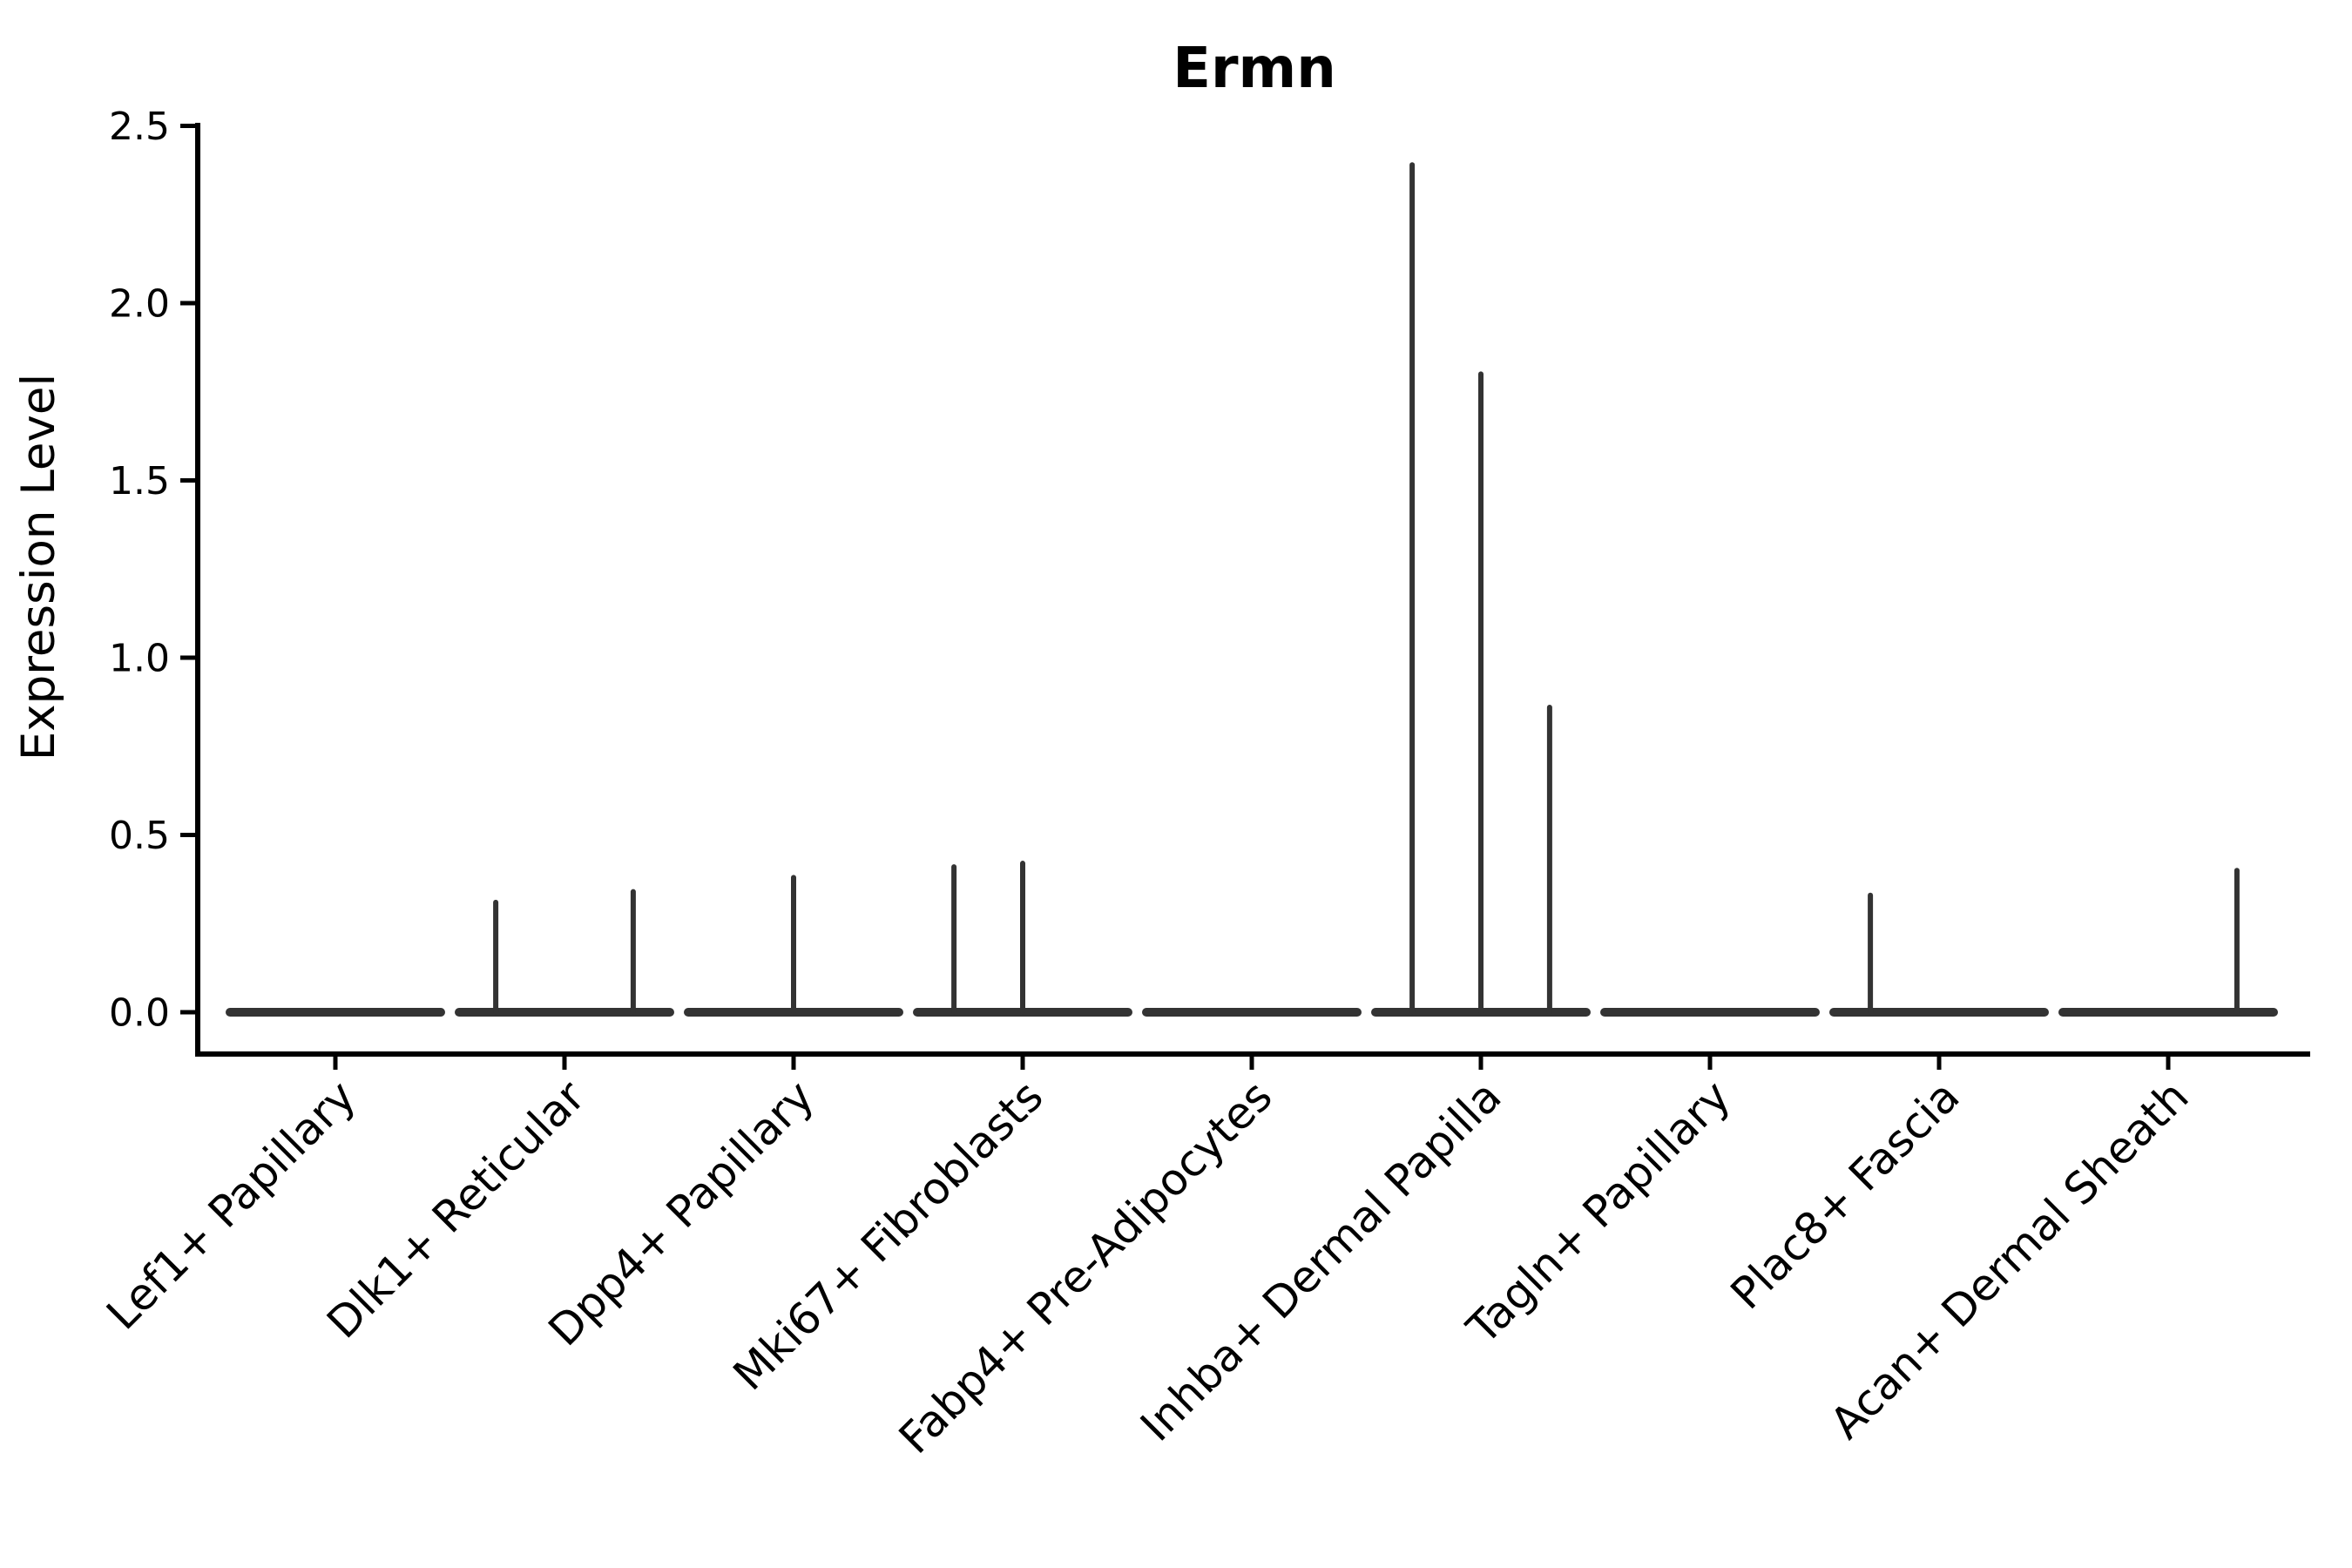 Image resolution: width=2352 pixels, height=1568 pixels. I want to click on category-tick-label: Lef1+ Papillary, so click(231, 1205).